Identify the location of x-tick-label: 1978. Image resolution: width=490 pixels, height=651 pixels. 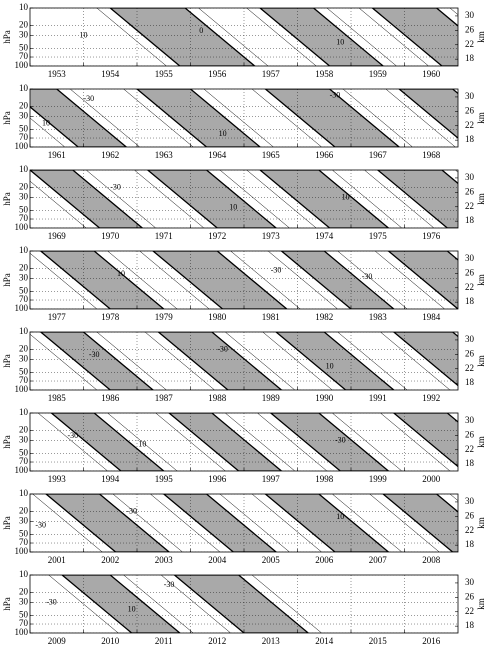
(110, 317).